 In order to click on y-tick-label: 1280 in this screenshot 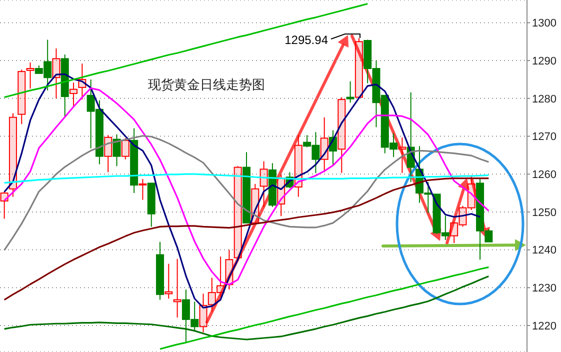, I will do `click(544, 99)`.